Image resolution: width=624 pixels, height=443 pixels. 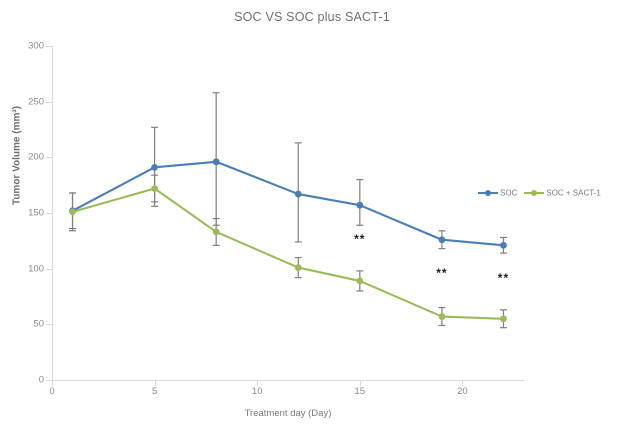 What do you see at coordinates (36, 102) in the screenshot?
I see `y-tick-label: 250` at bounding box center [36, 102].